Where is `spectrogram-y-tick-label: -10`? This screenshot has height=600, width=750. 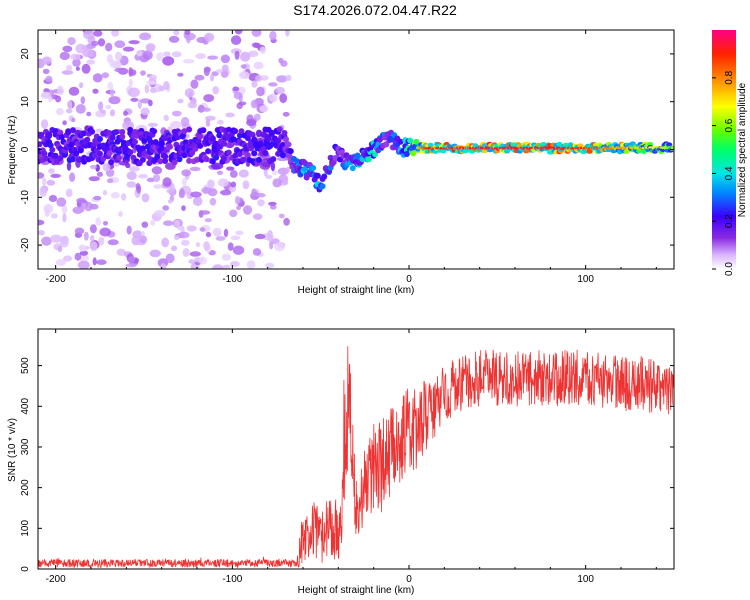 spectrogram-y-tick-label: -10 is located at coordinates (25, 197).